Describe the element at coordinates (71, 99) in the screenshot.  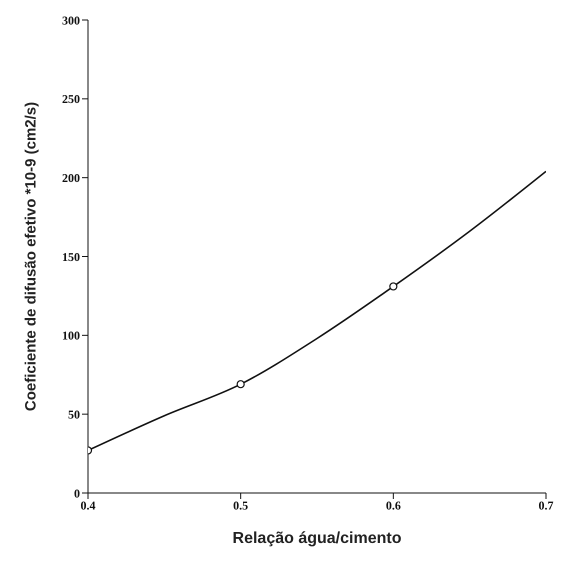
I see `y-tick-label: 250` at that location.